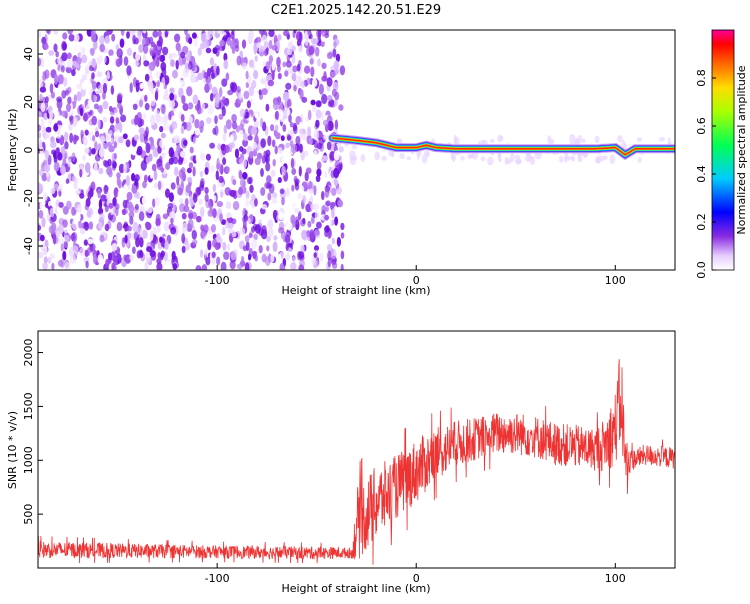  Describe the element at coordinates (701, 174) in the screenshot. I see `colorbar-tick-label: 0.4` at that location.